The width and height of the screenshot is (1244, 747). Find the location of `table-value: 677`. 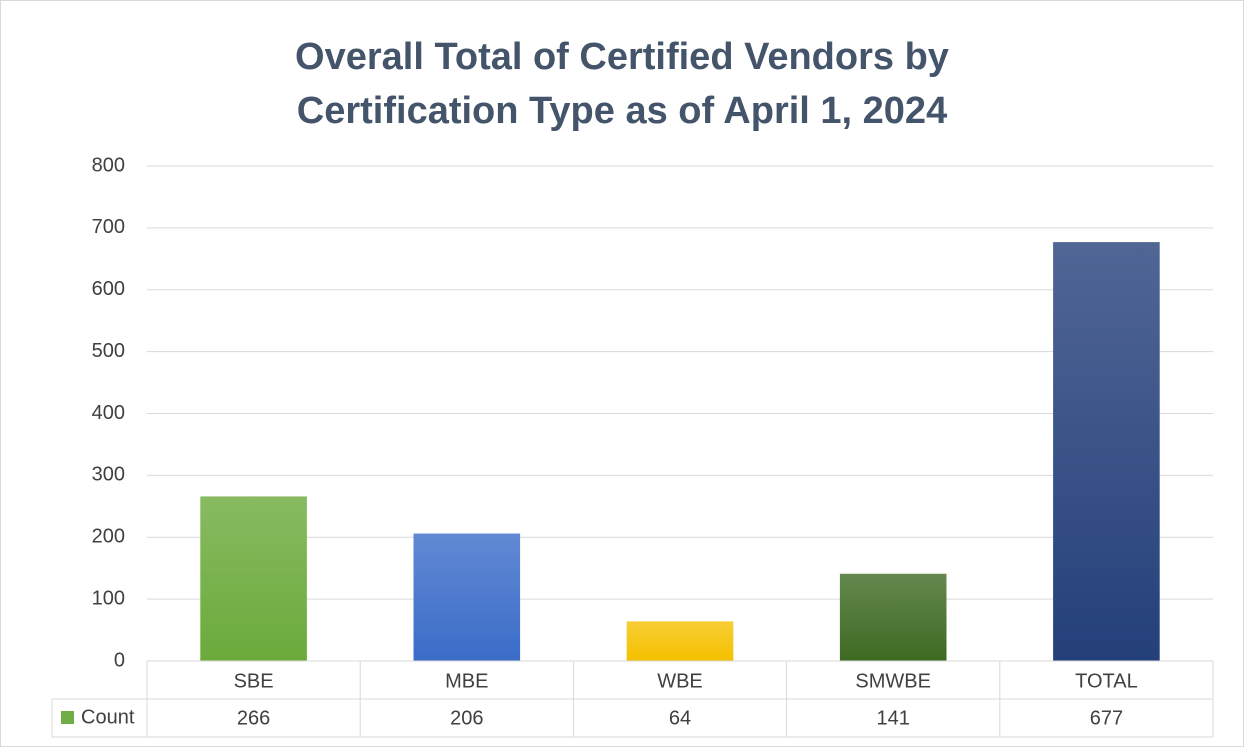

table-value: 677 is located at coordinates (1106, 718).